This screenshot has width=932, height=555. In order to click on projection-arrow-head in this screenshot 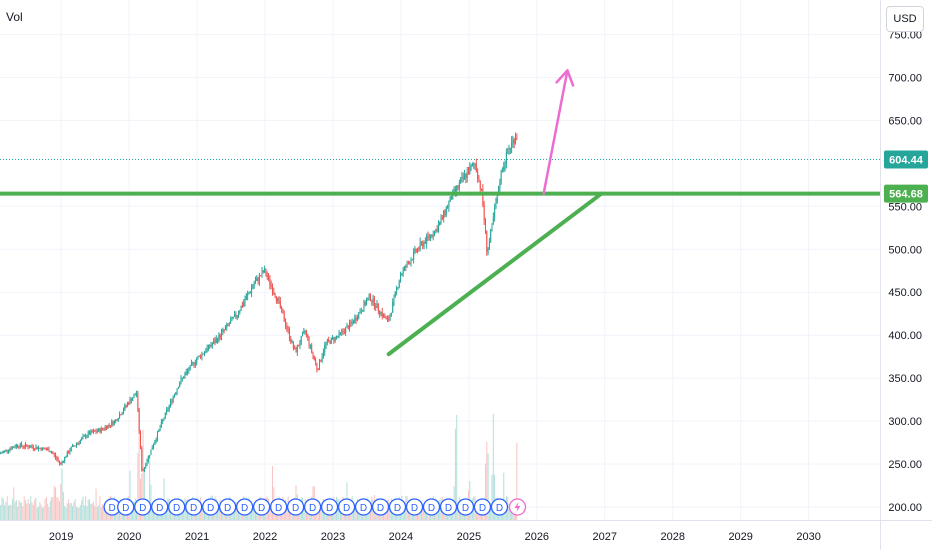, I will do `click(562, 76)`.